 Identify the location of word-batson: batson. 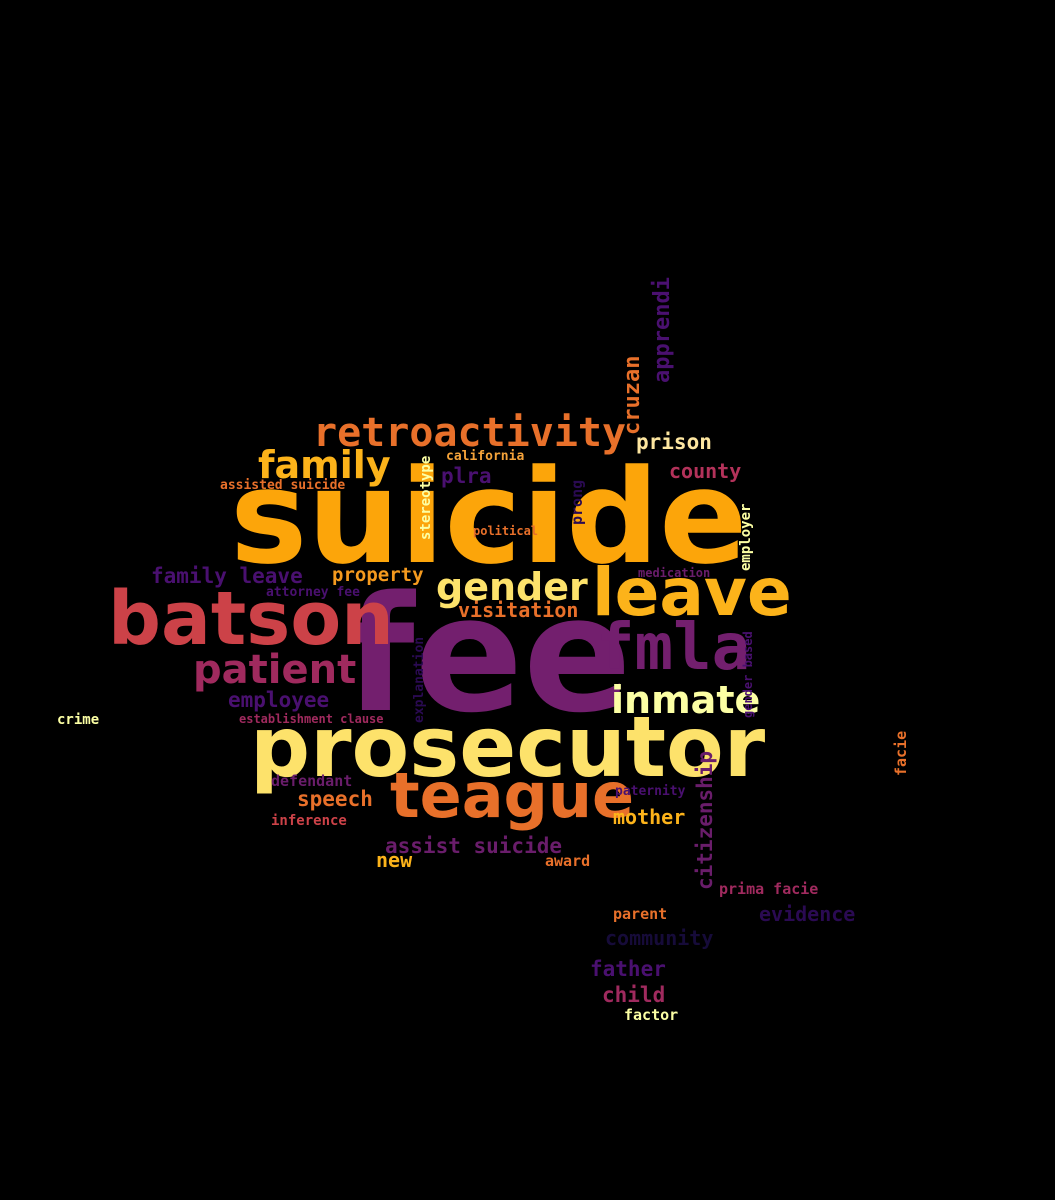
(251, 619).